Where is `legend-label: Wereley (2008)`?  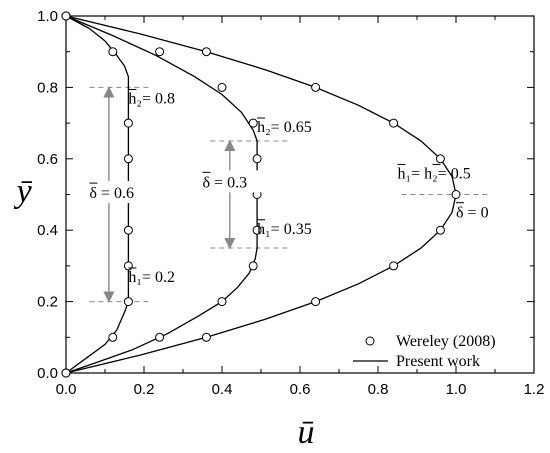 legend-label: Wereley (2008) is located at coordinates (446, 341).